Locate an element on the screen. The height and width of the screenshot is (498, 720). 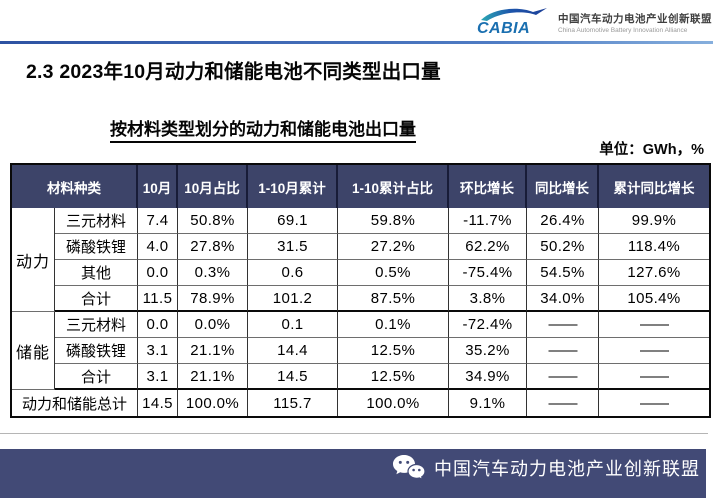
value-cell: 50.8% is located at coordinates (213, 221).